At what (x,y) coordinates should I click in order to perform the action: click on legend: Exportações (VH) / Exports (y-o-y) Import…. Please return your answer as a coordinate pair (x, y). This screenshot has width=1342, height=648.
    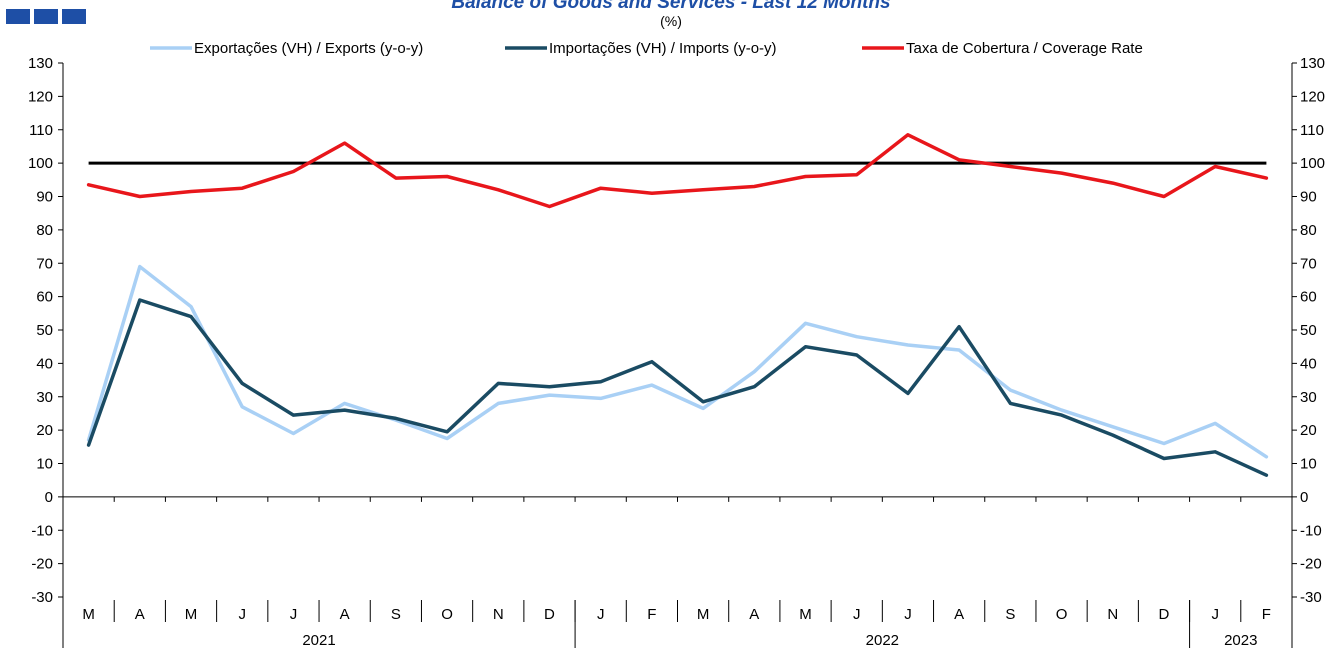
    Looking at the image, I should click on (646, 48).